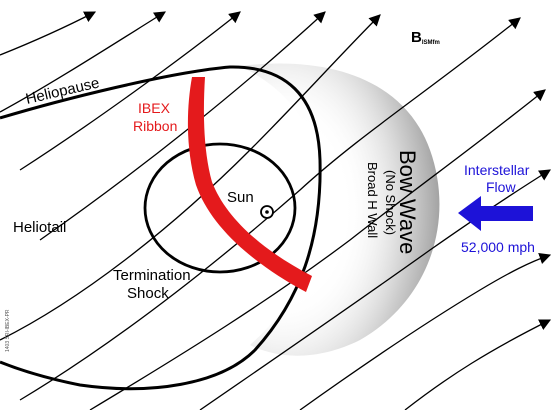  What do you see at coordinates (497, 170) in the screenshot?
I see `interstellar-flow-label-line1: Interstellar` at bounding box center [497, 170].